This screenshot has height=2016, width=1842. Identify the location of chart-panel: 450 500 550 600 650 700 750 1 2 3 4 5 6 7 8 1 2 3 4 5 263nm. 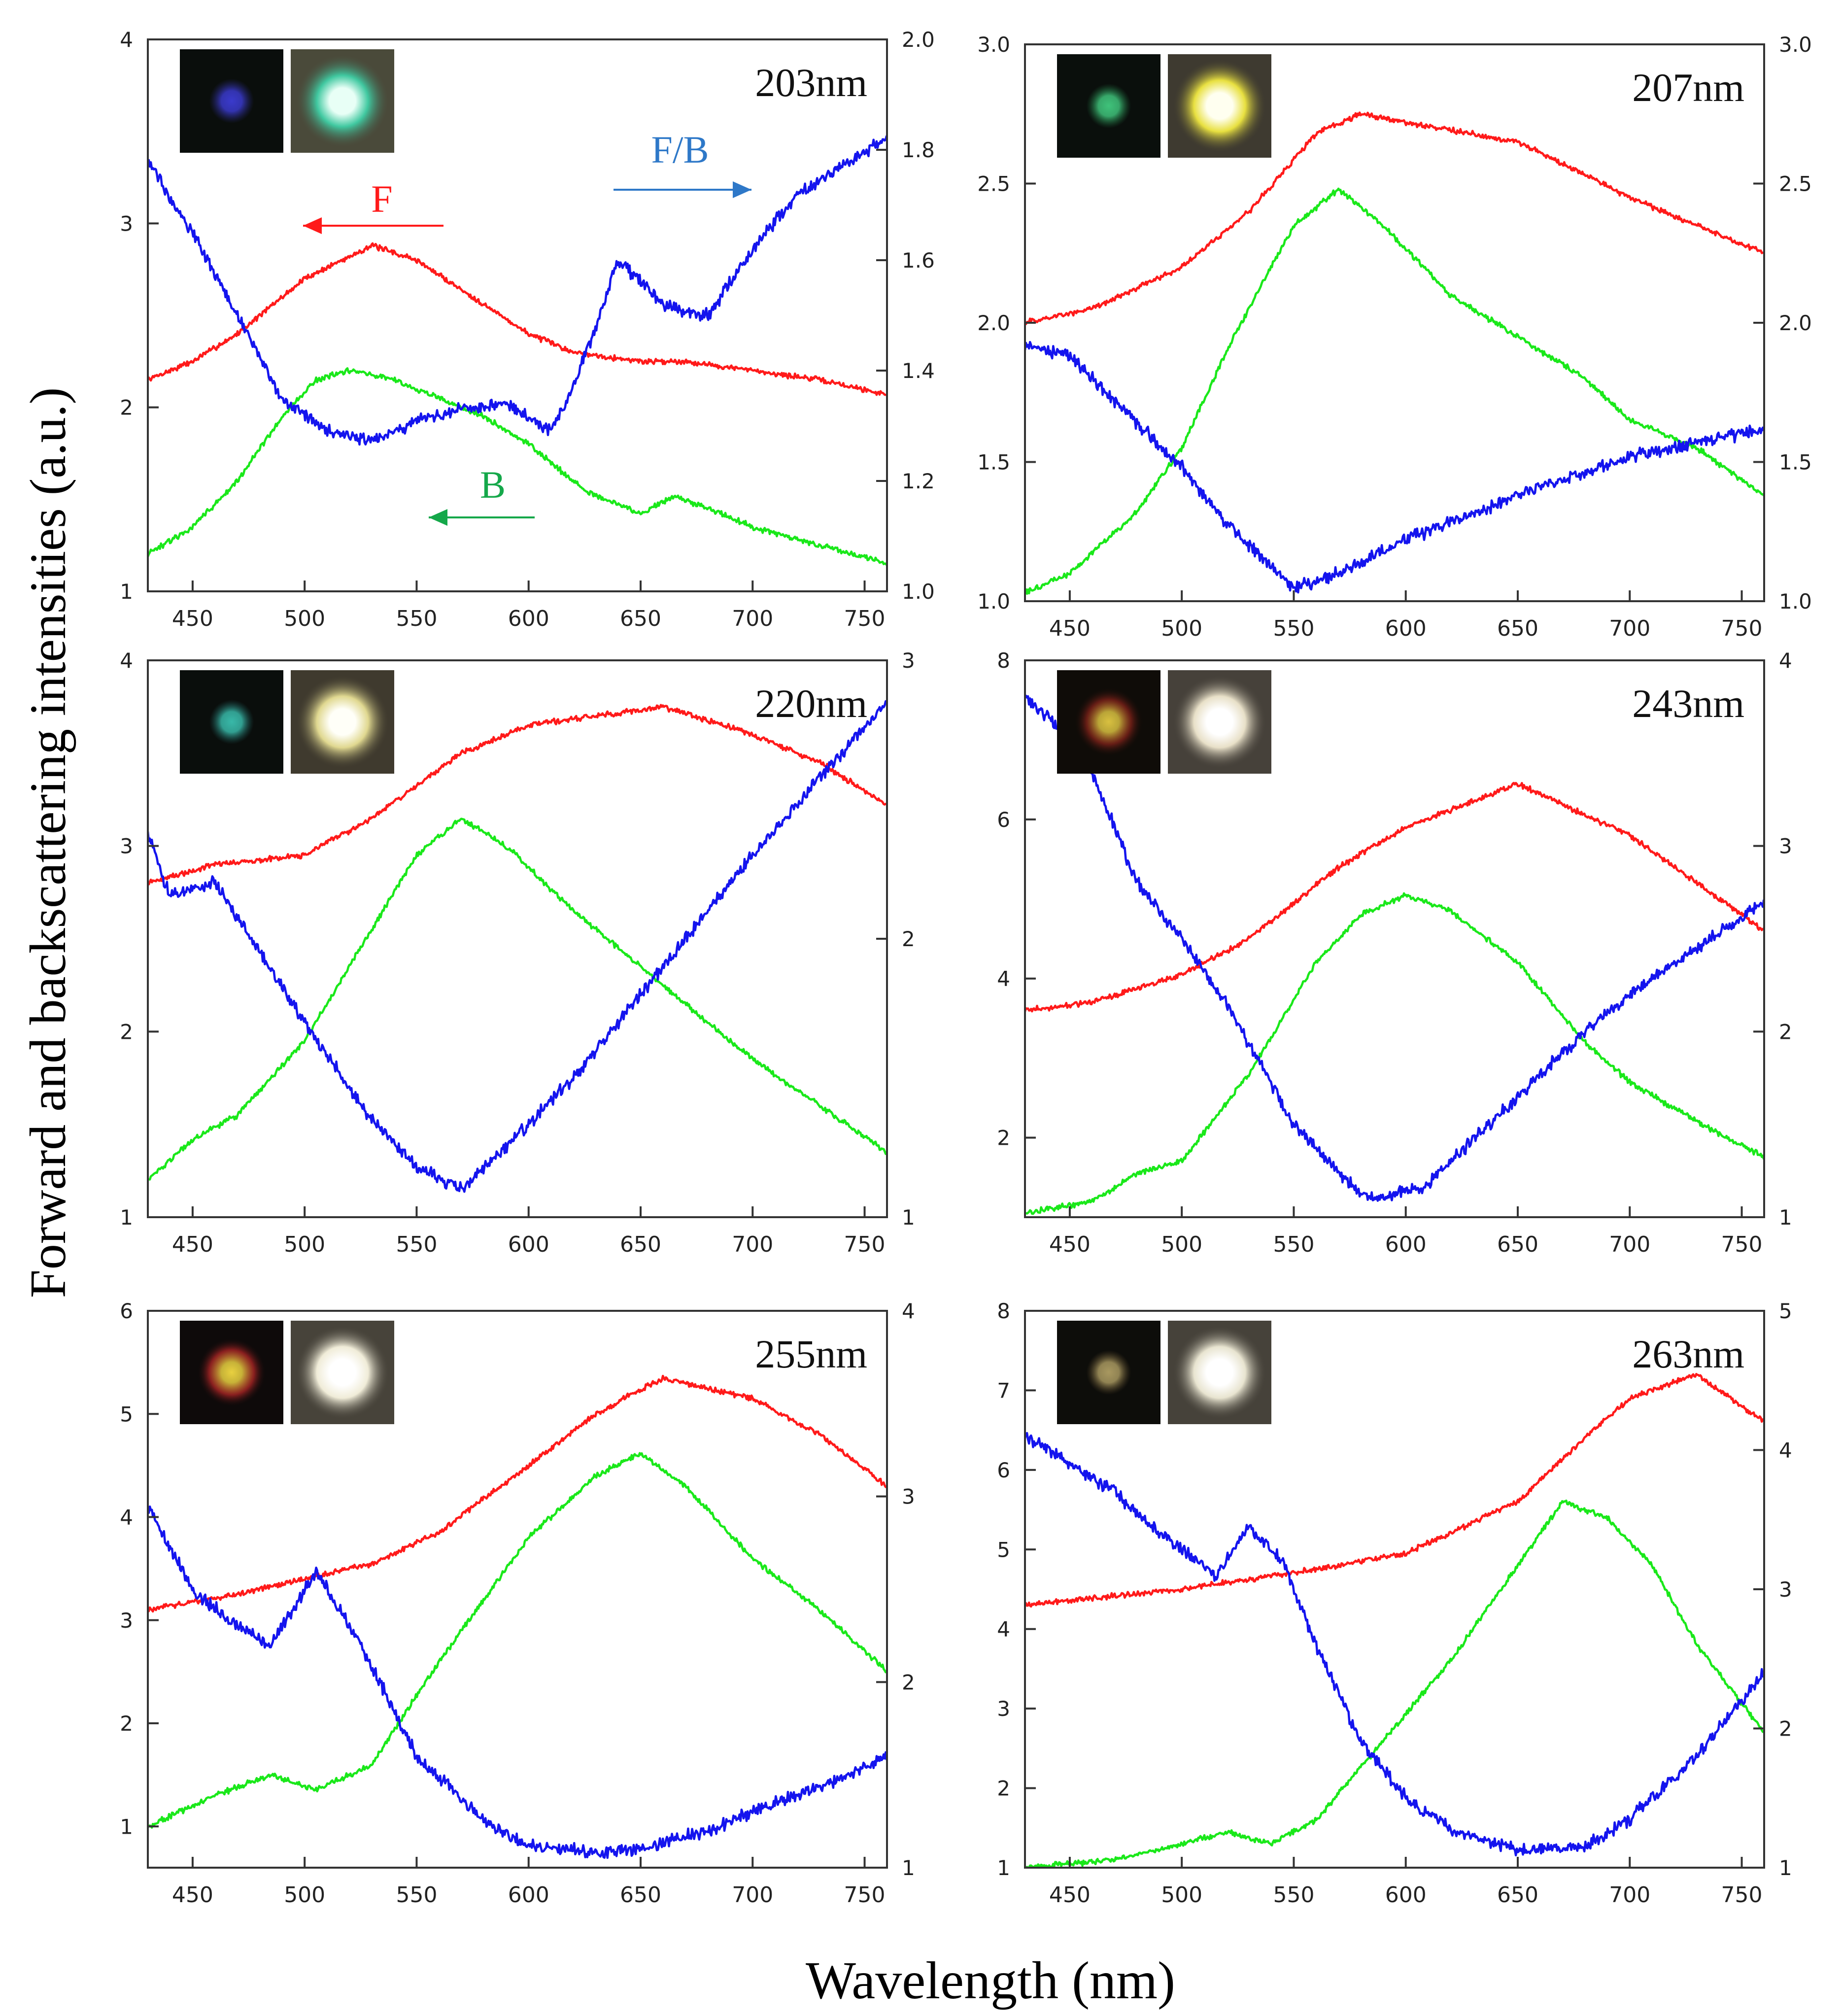
(1394, 1603).